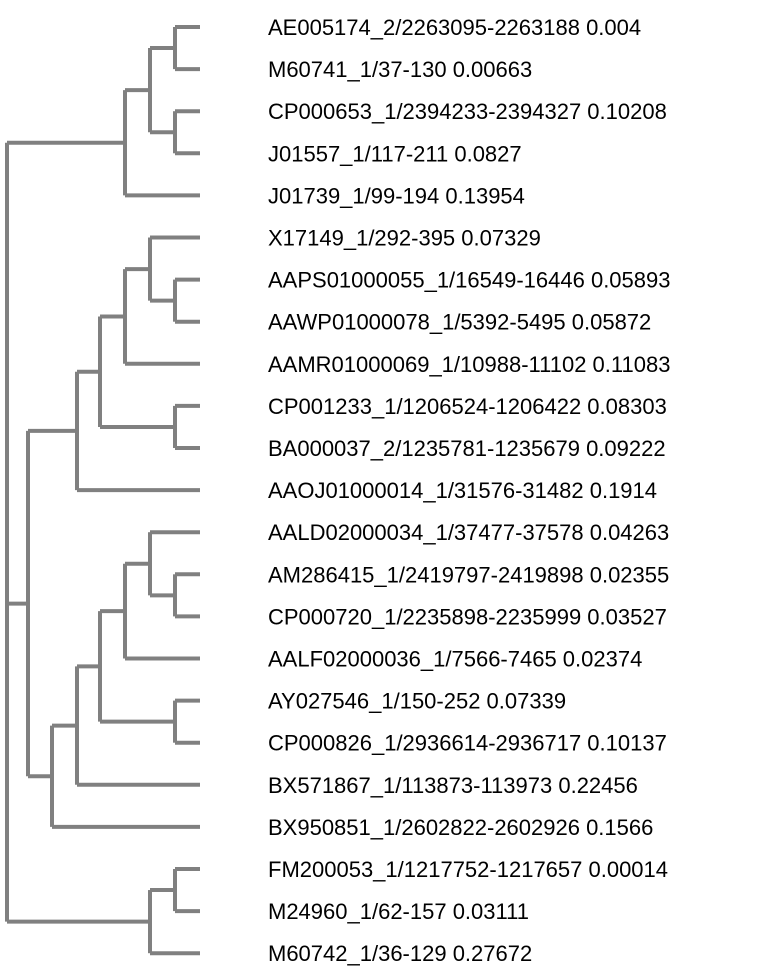  Describe the element at coordinates (467, 743) in the screenshot. I see `leaf-label: CP000826_1/2936614-2936717 0.10137` at that location.